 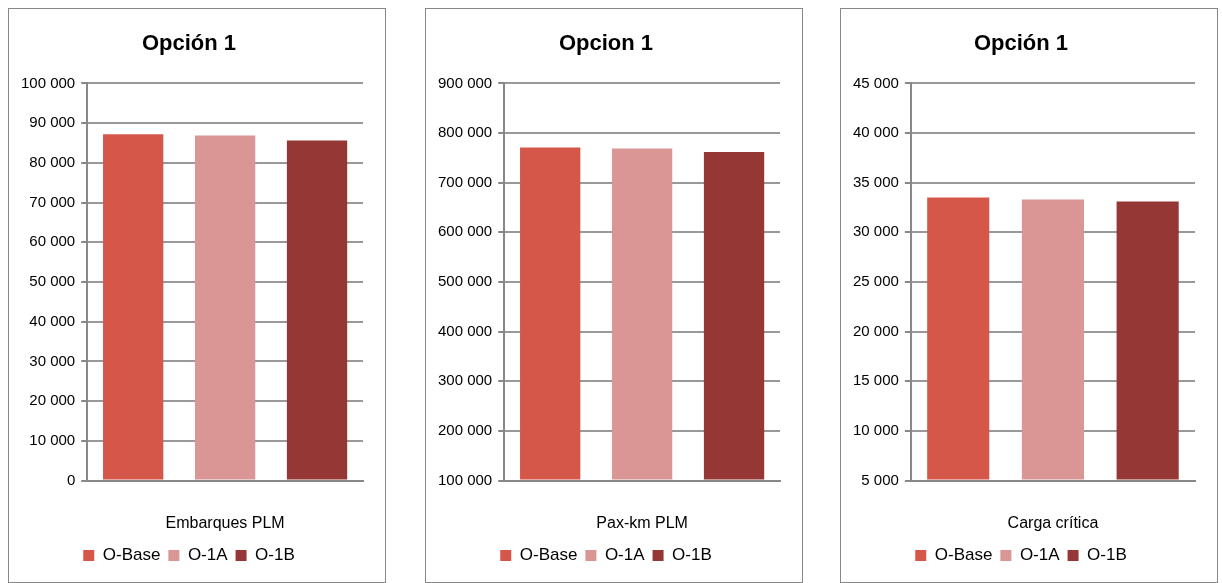 I want to click on y-tick-label: 90 000, so click(x=52, y=122).